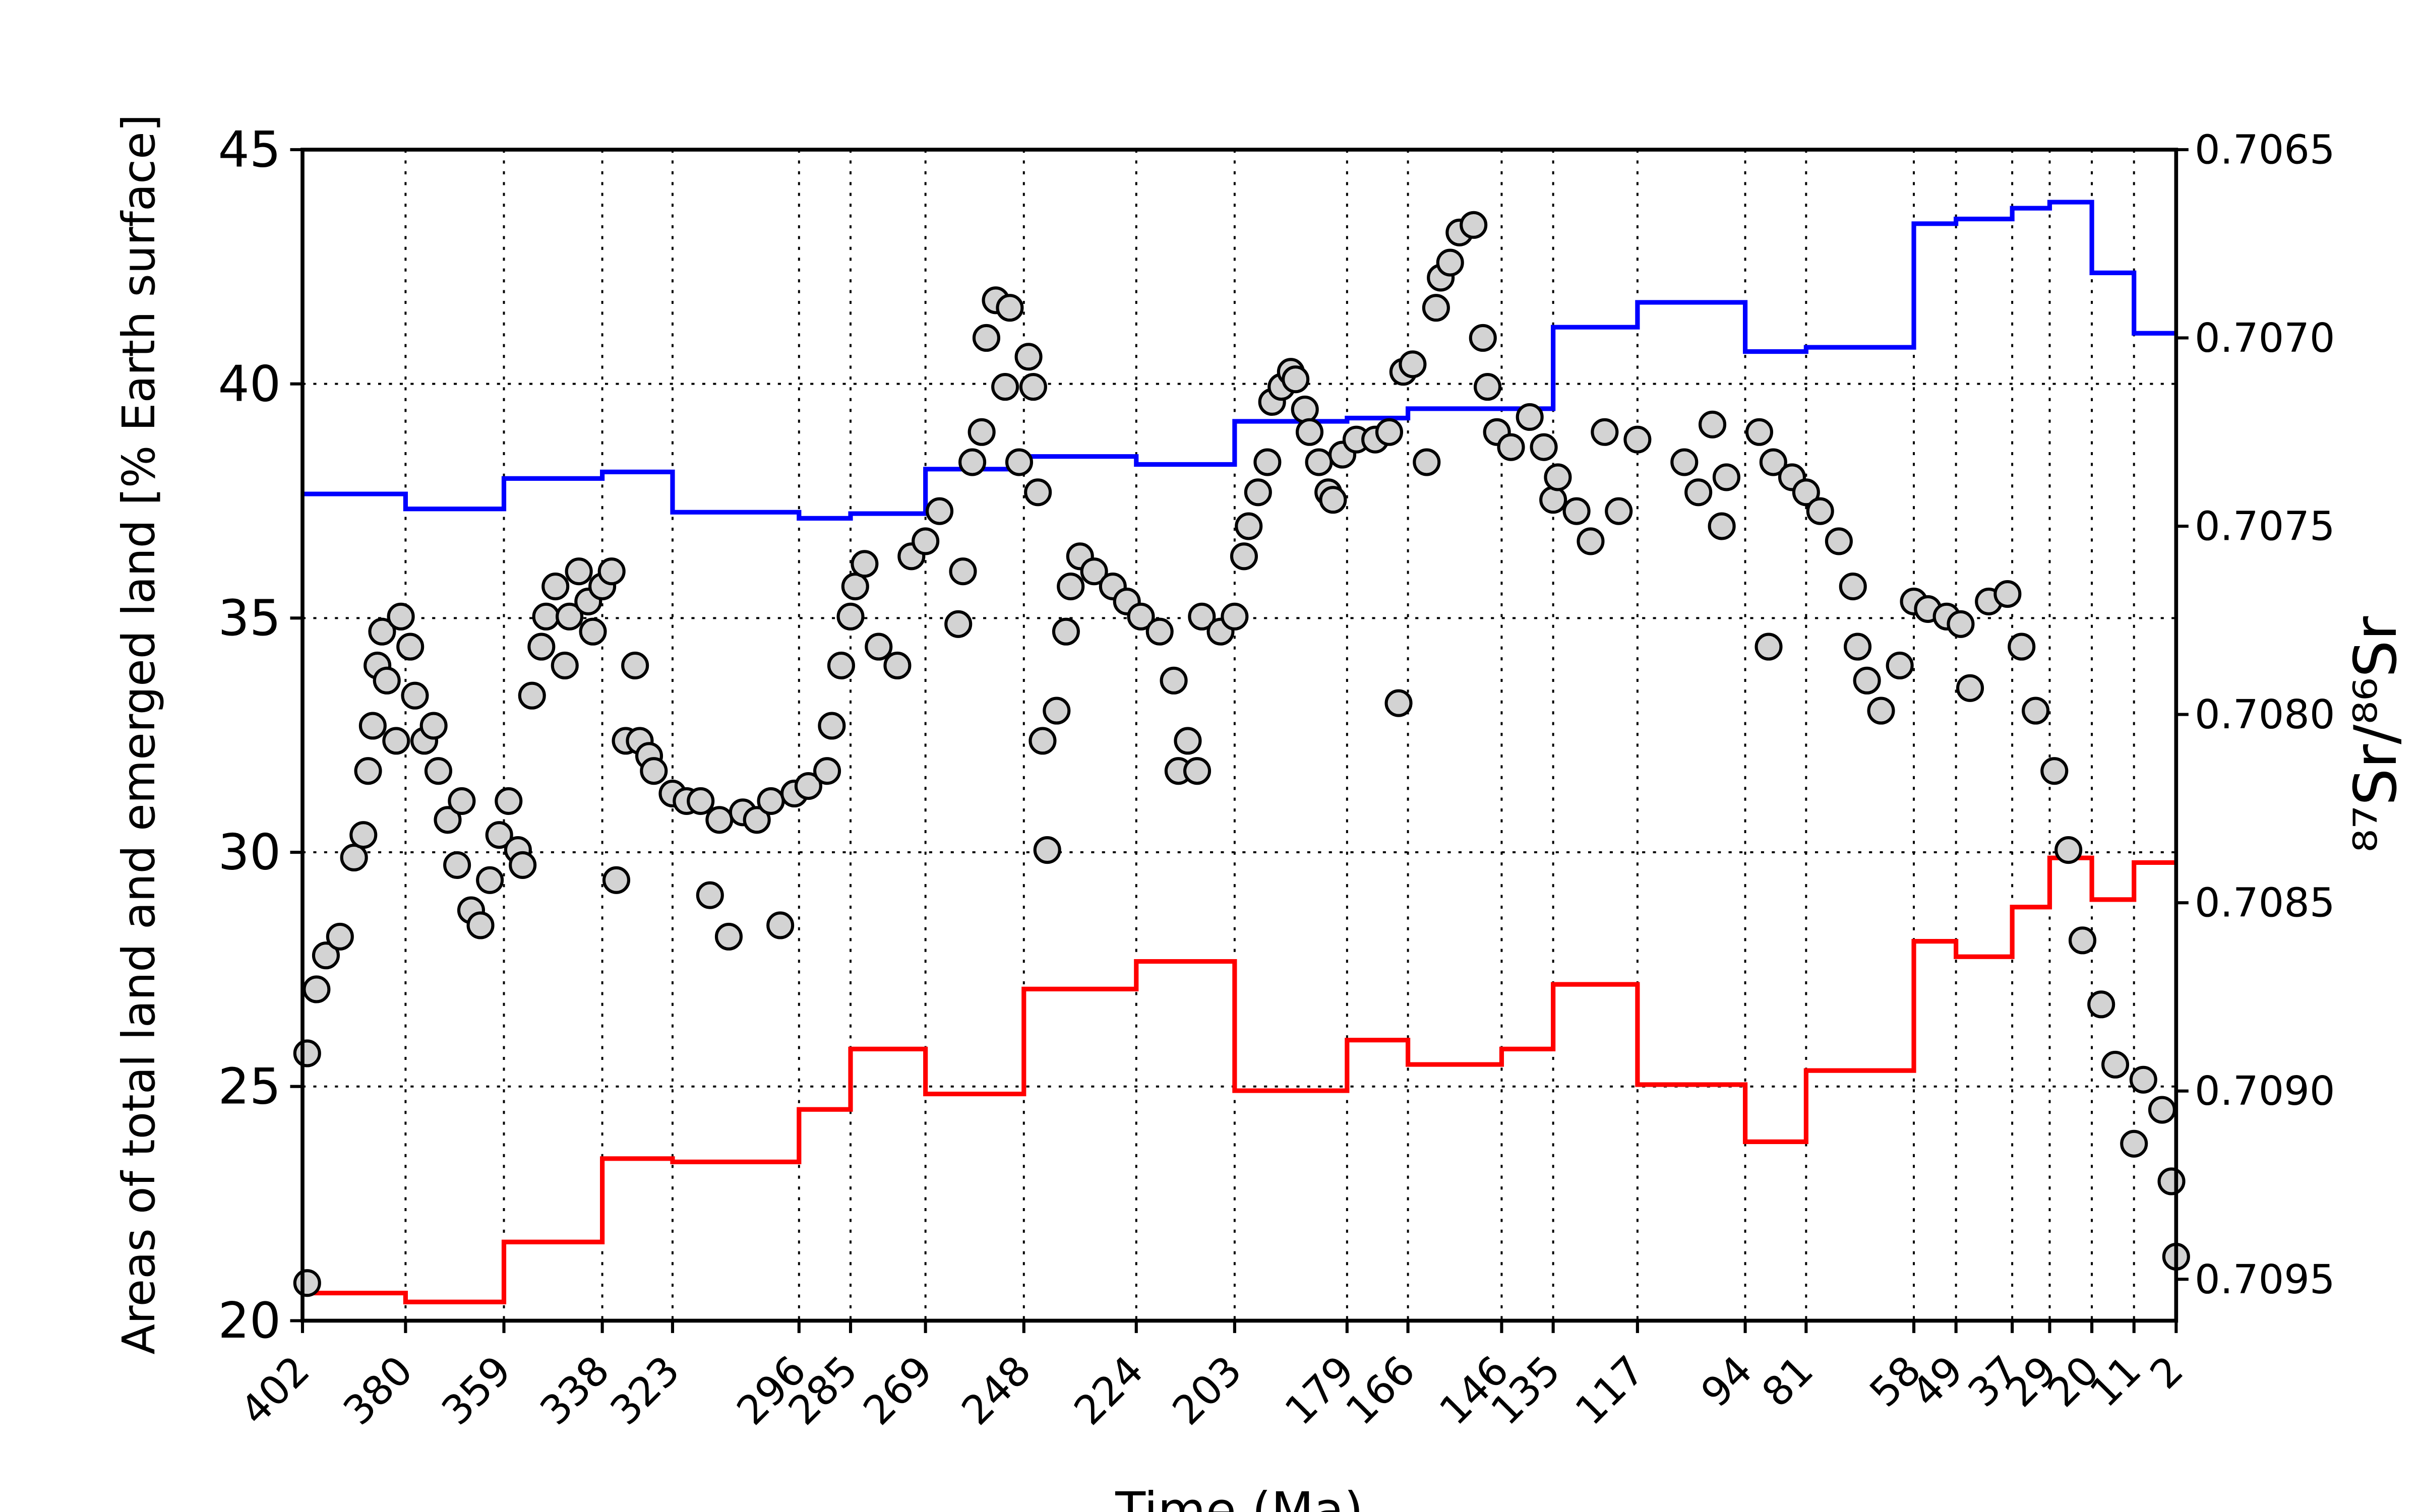 The width and height of the screenshot is (2420, 1512). I want to click on x-tick-label: 338, so click(574, 1390).